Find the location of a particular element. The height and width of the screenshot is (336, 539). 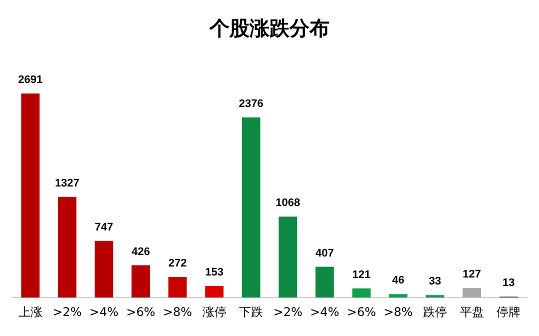

x-tick-label: 涨停 is located at coordinates (214, 311).